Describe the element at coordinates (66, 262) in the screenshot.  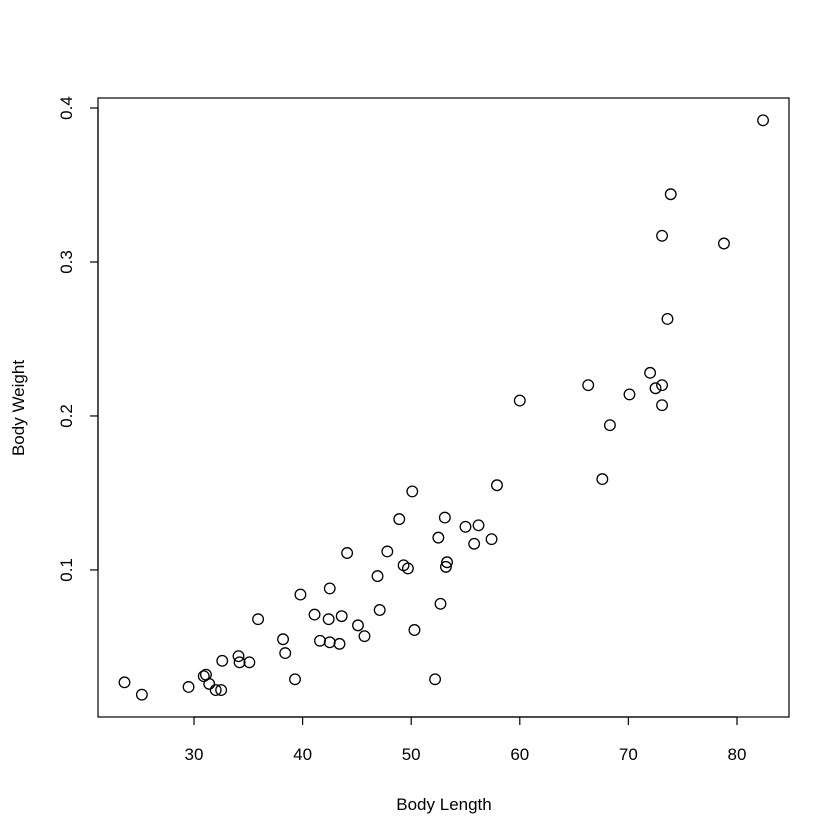
I see `y-tick-label: 0.3` at that location.